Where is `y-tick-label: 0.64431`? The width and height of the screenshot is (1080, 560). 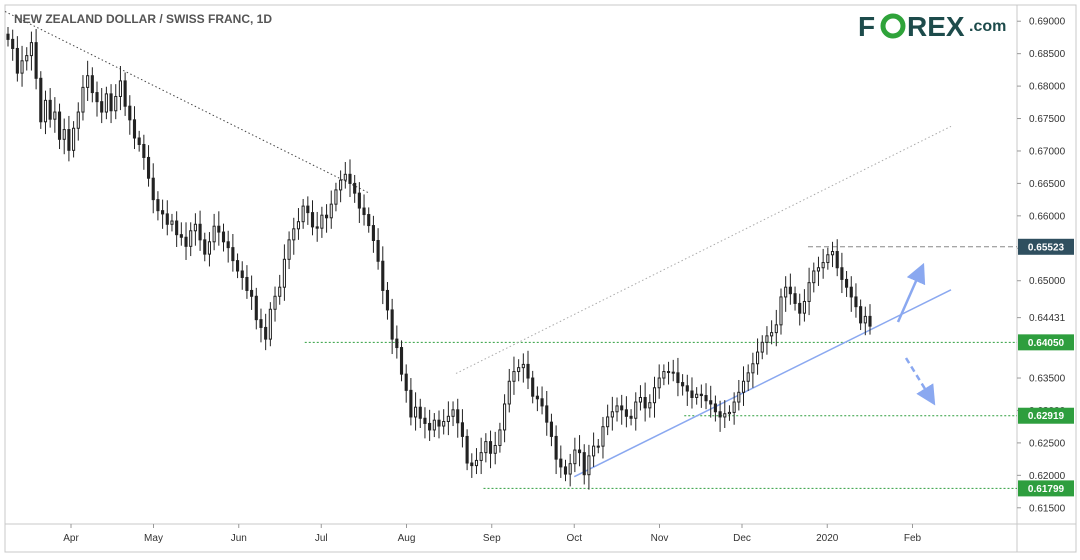
y-tick-label: 0.64431 is located at coordinates (1047, 318).